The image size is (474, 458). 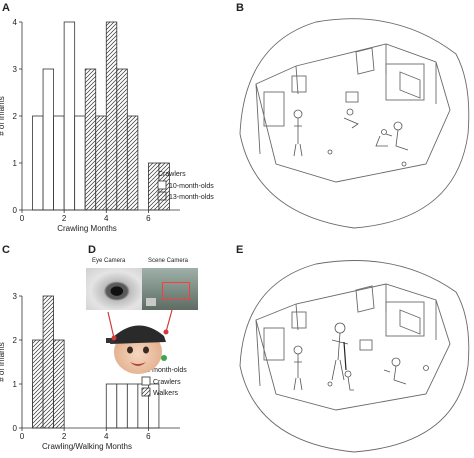 What do you see at coordinates (172, 174) in the screenshot?
I see `legend-title: Crawlers` at bounding box center [172, 174].